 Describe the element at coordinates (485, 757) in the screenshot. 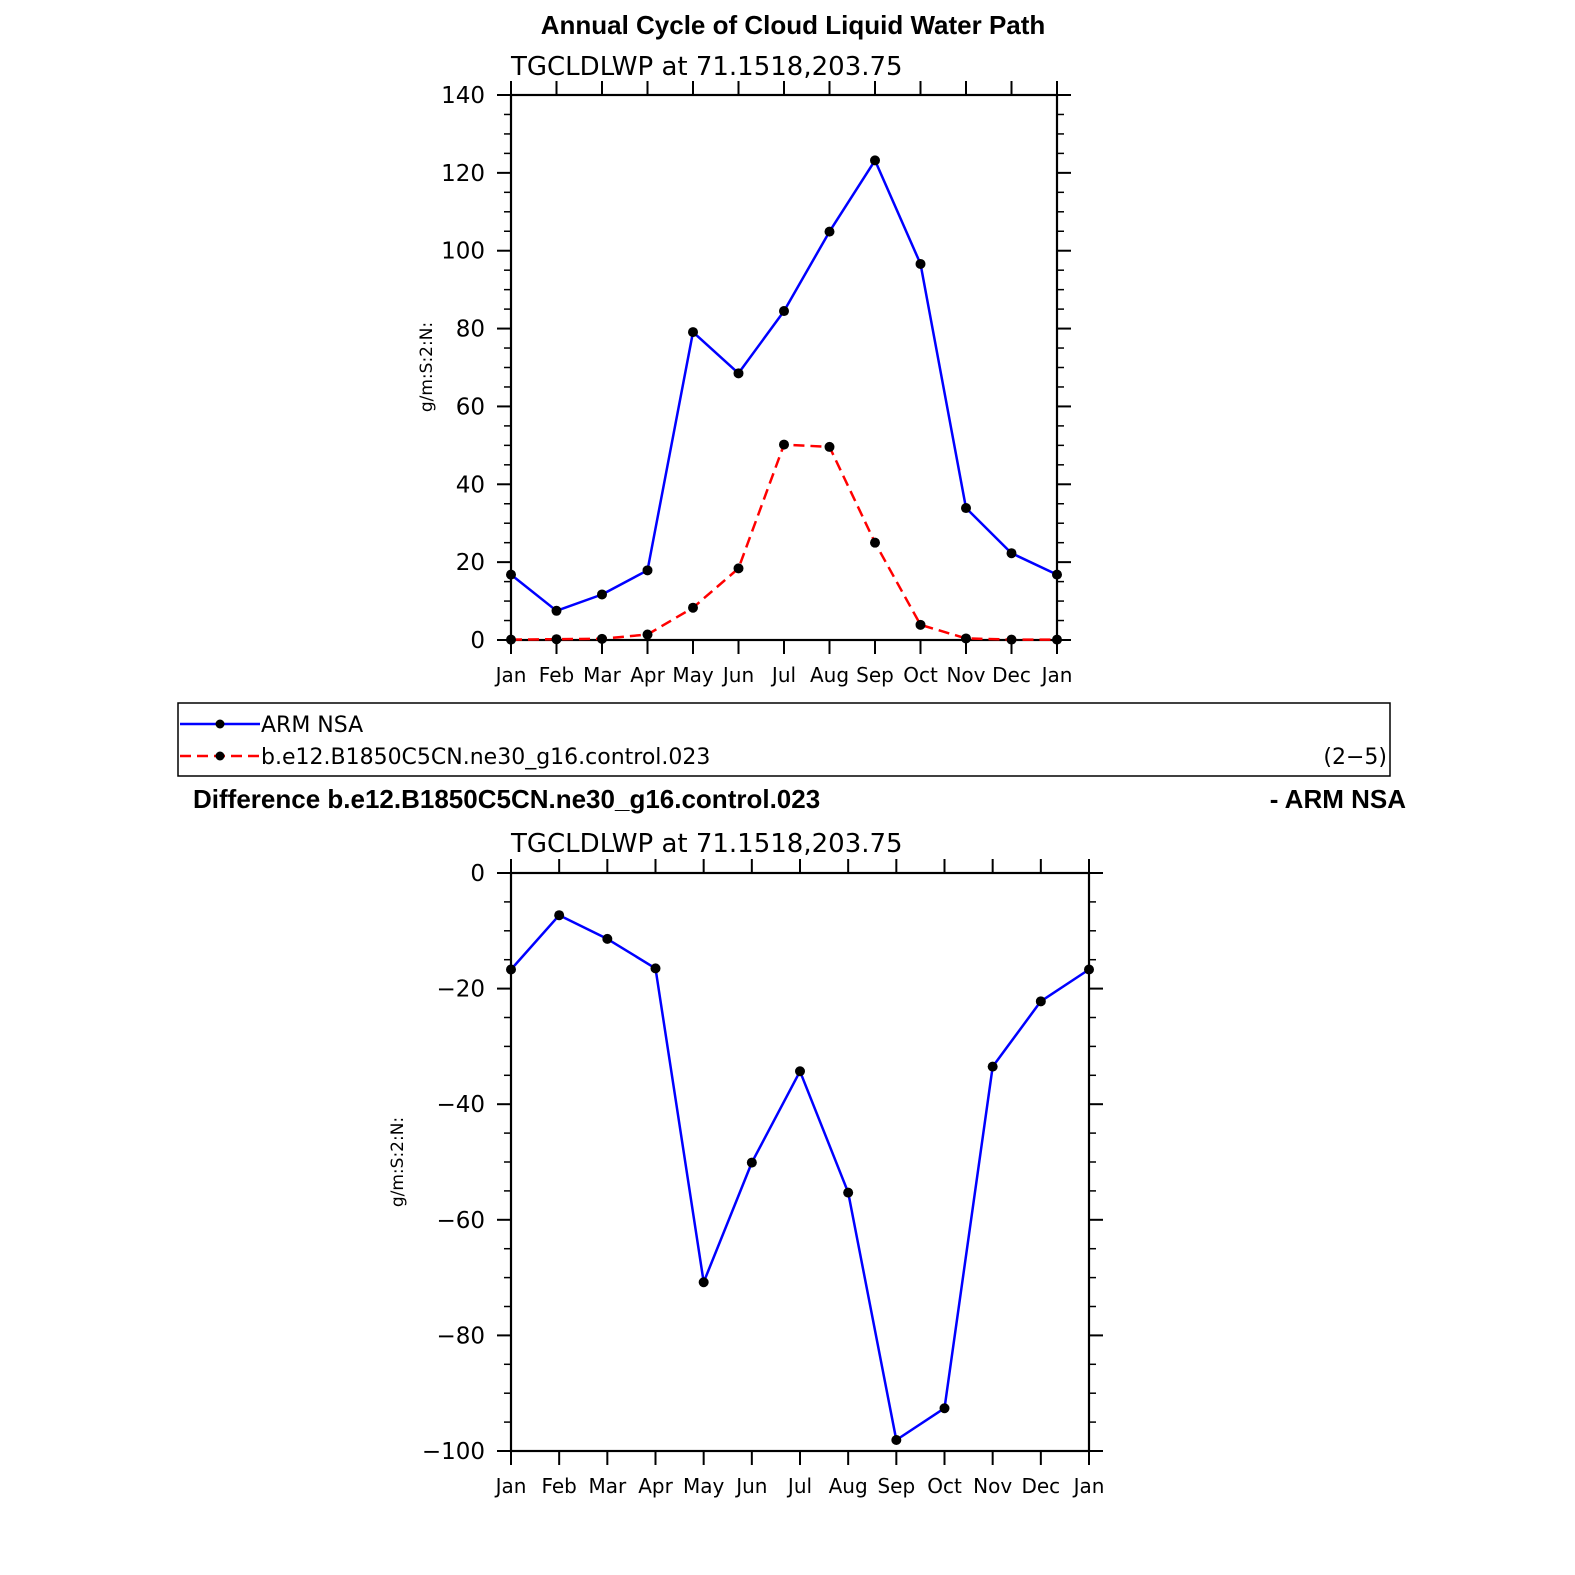

I see `legend-entry-model: b.e12.B1850C5CN.ne30_g16.control.023` at that location.